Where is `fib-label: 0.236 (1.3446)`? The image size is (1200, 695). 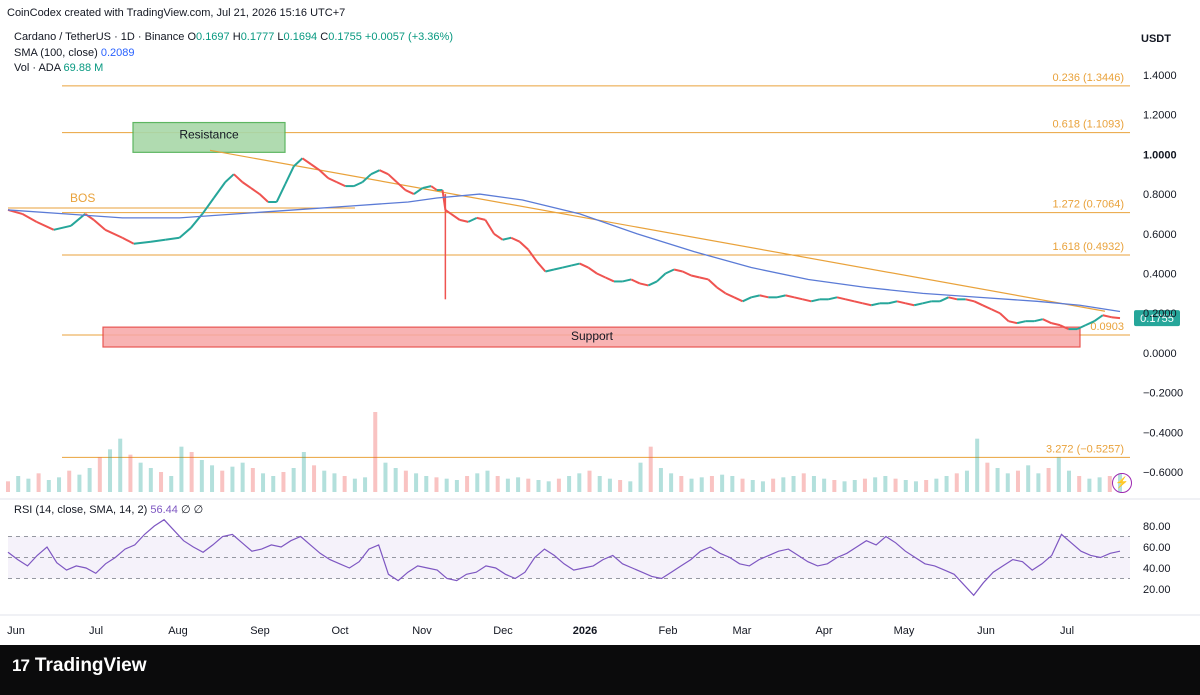 fib-label: 0.236 (1.3446) is located at coordinates (1088, 78).